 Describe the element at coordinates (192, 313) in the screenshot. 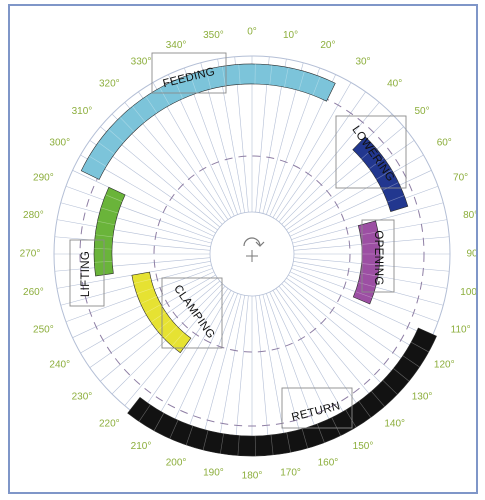

I see `phase-label-box-clamping` at that location.